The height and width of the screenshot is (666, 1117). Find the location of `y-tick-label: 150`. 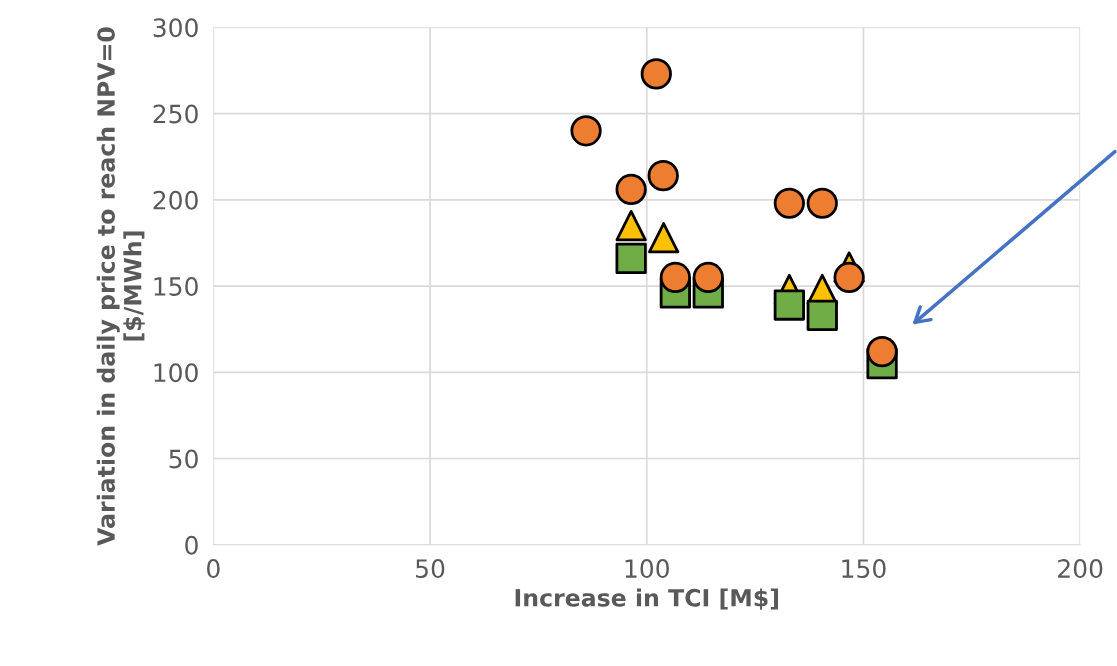

y-tick-label: 150 is located at coordinates (176, 286).